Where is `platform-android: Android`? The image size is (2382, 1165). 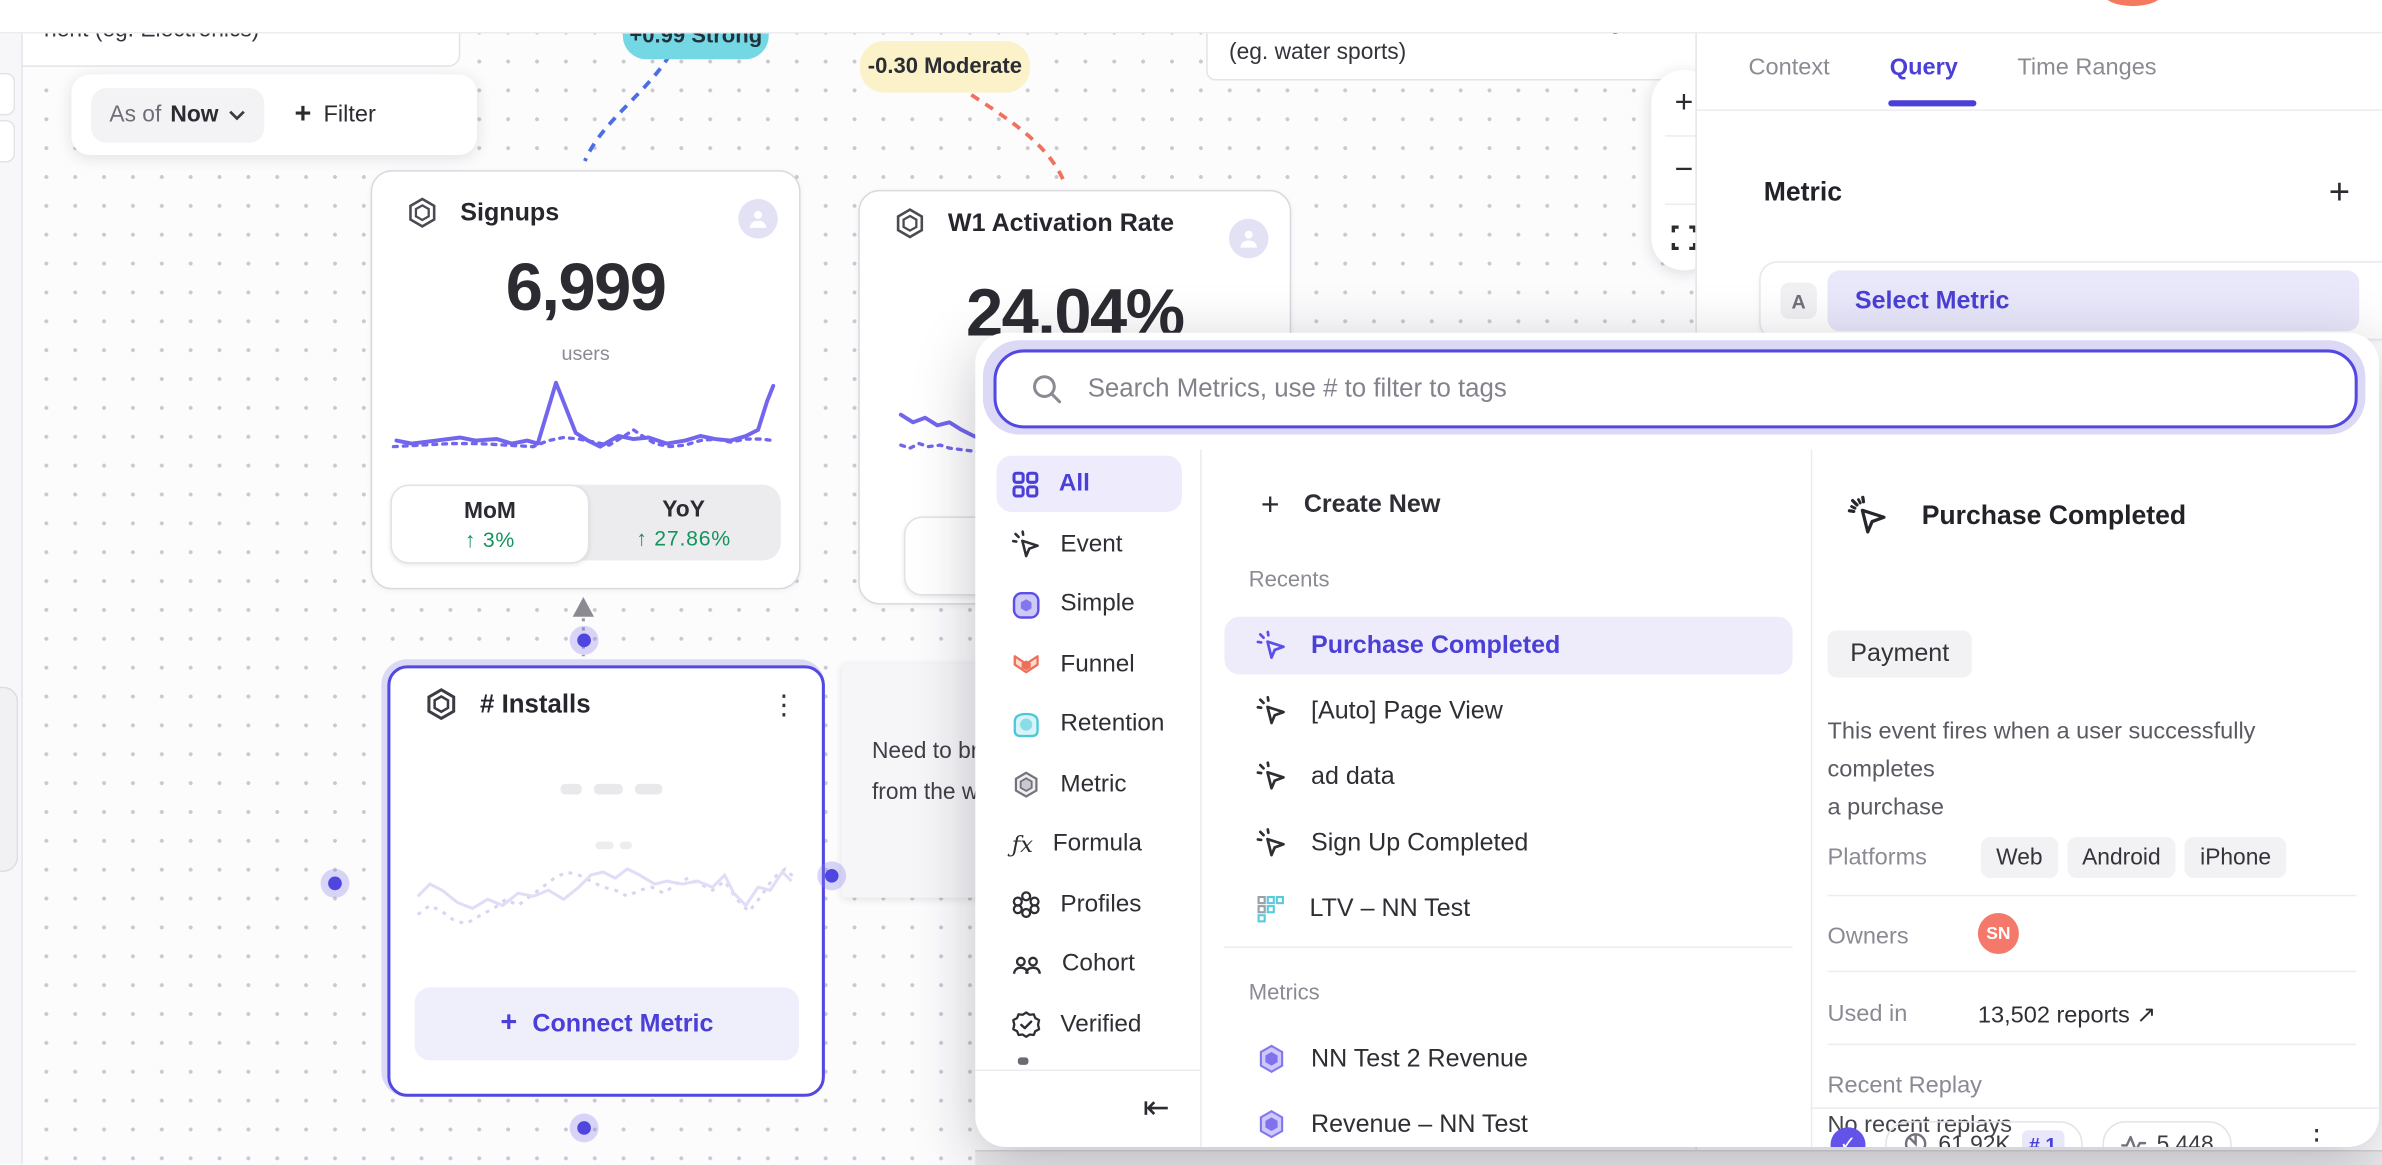 platform-android: Android is located at coordinates (2121, 857).